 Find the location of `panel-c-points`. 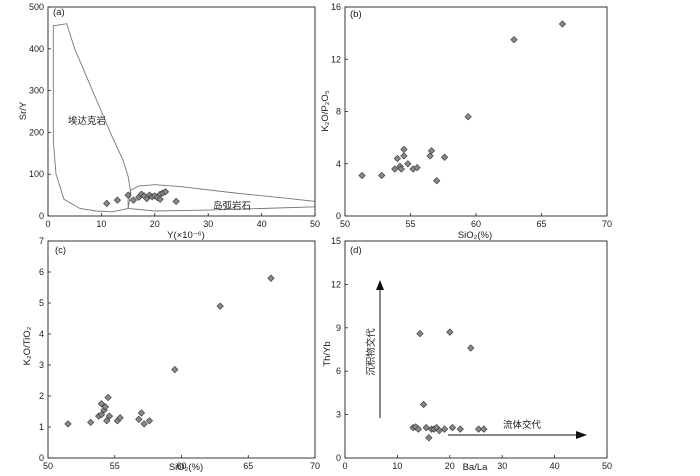

panel-c-points is located at coordinates (169, 351).